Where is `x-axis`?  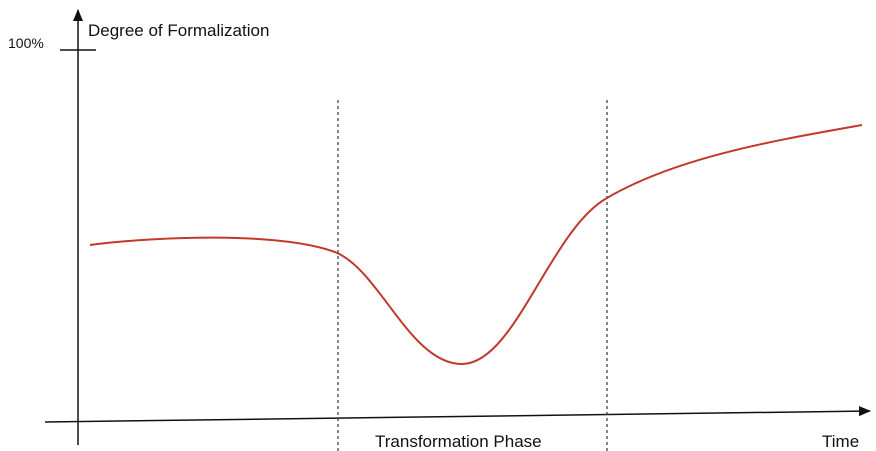
x-axis is located at coordinates (457, 414).